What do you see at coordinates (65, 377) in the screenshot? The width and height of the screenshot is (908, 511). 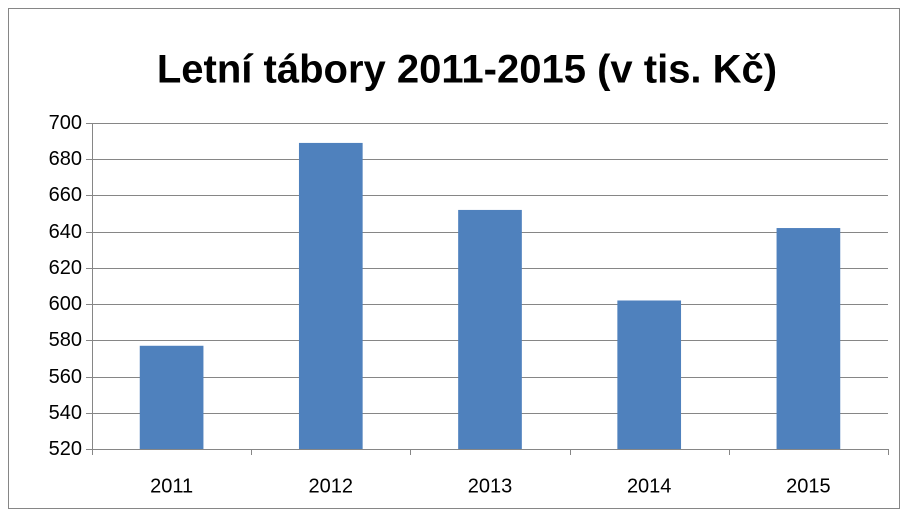 I see `y-tick-label: 560` at bounding box center [65, 377].